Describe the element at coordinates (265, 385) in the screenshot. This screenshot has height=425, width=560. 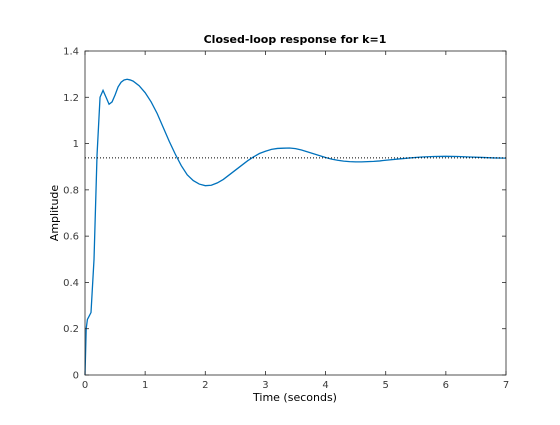
I see `x-tick-label: 3` at that location.